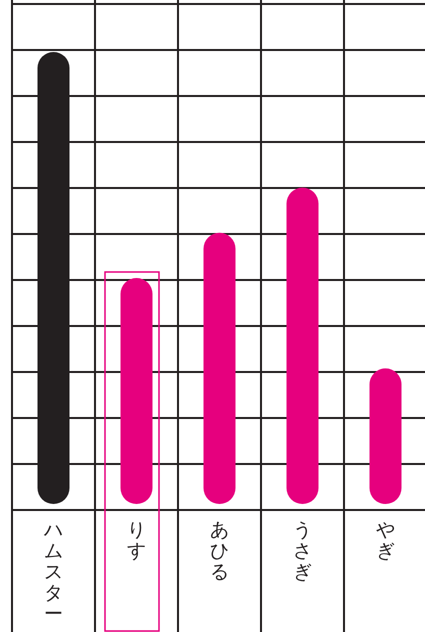  What do you see at coordinates (53, 572) in the screenshot?
I see `x-tick-label: ハムスター` at bounding box center [53, 572].